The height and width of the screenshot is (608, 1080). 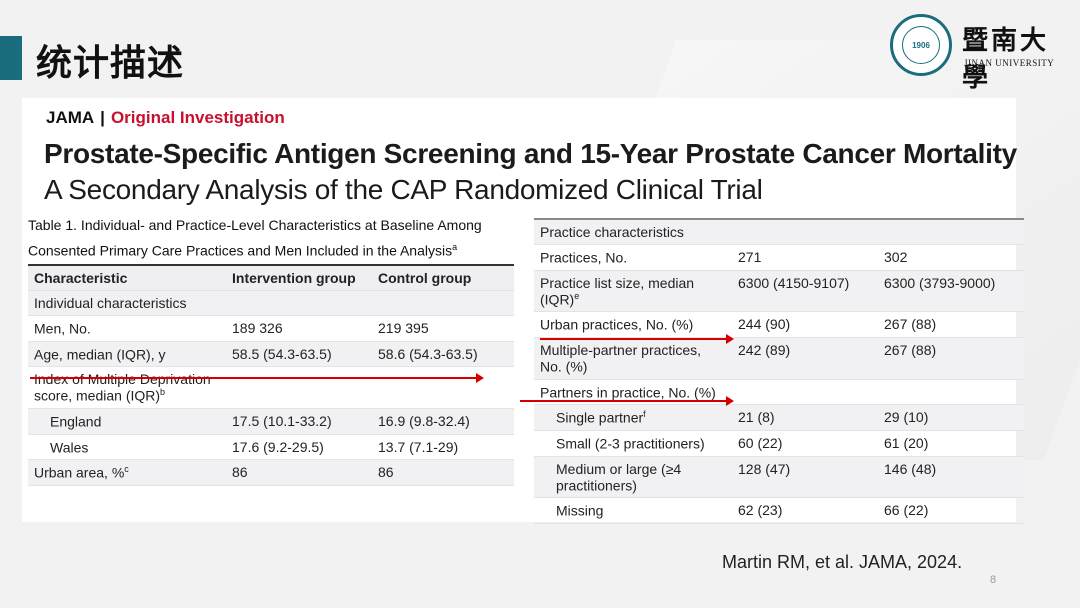 I want to click on red-arrow-left, so click(x=257, y=378).